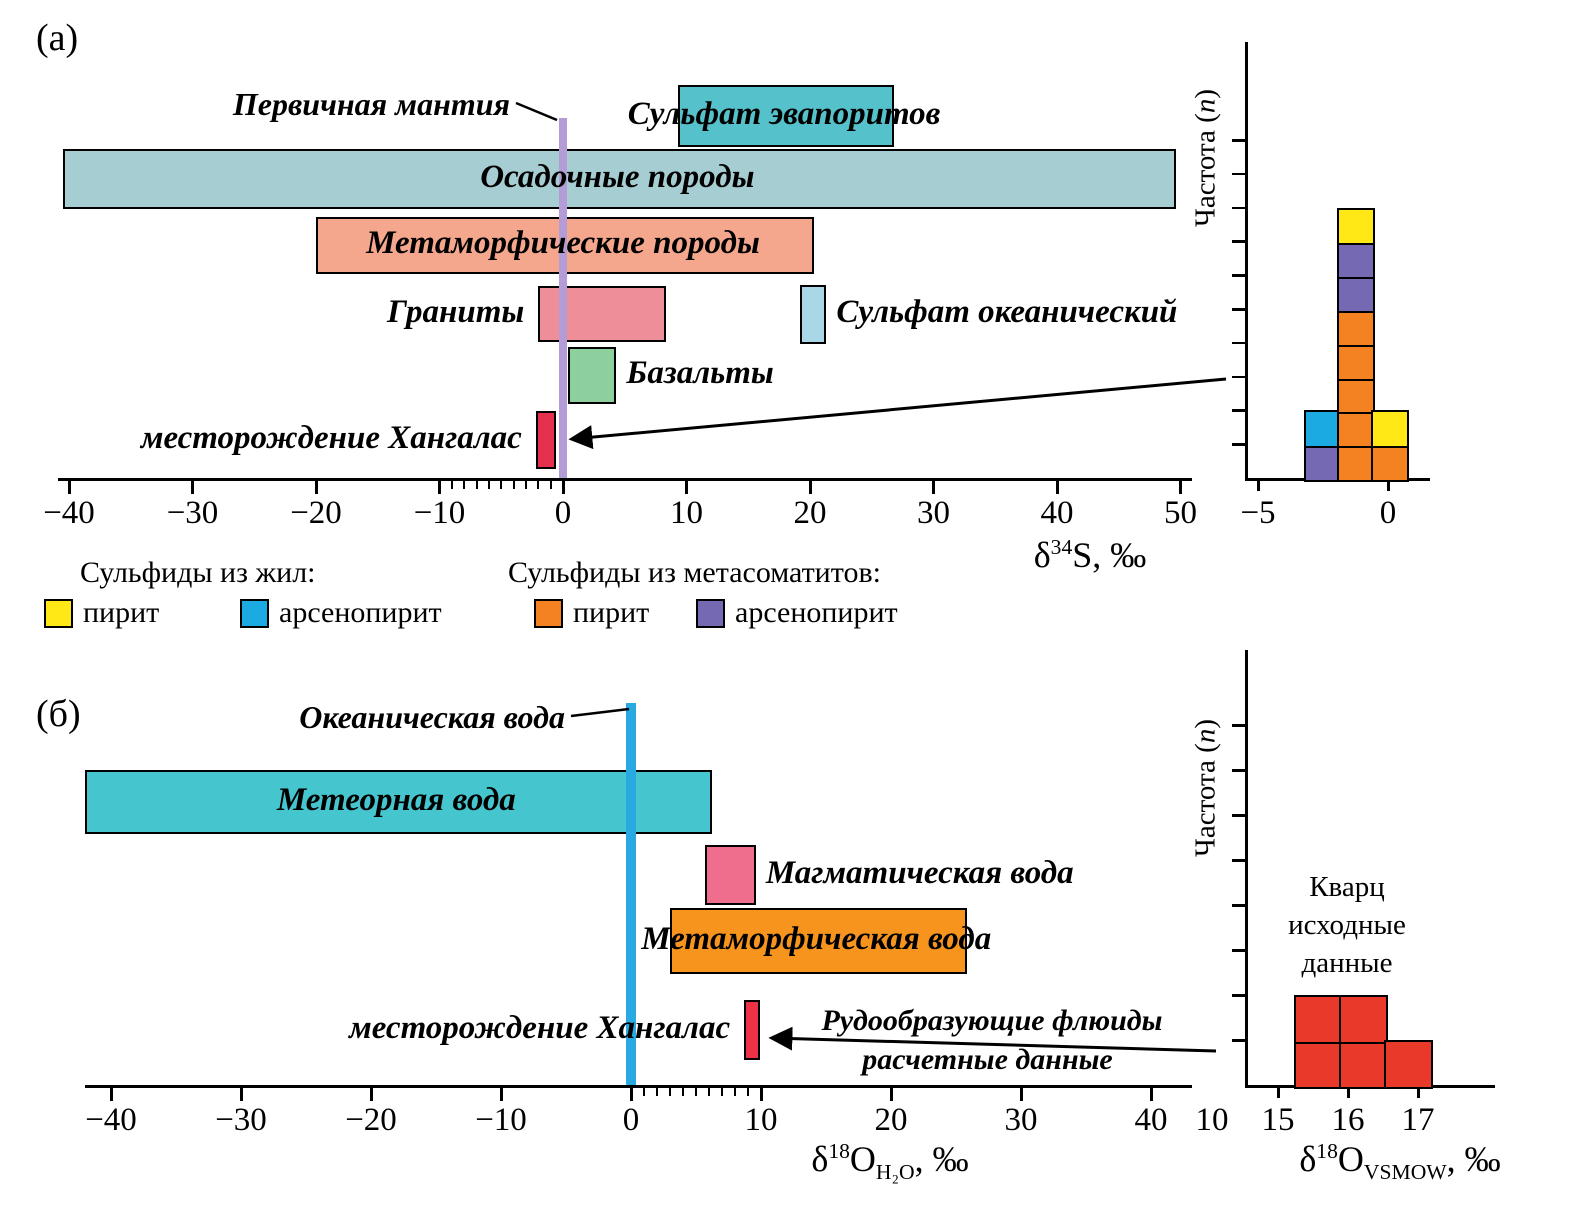  Describe the element at coordinates (686, 513) in the screenshot. I see `panel-a-x-tick-label: 10` at that location.